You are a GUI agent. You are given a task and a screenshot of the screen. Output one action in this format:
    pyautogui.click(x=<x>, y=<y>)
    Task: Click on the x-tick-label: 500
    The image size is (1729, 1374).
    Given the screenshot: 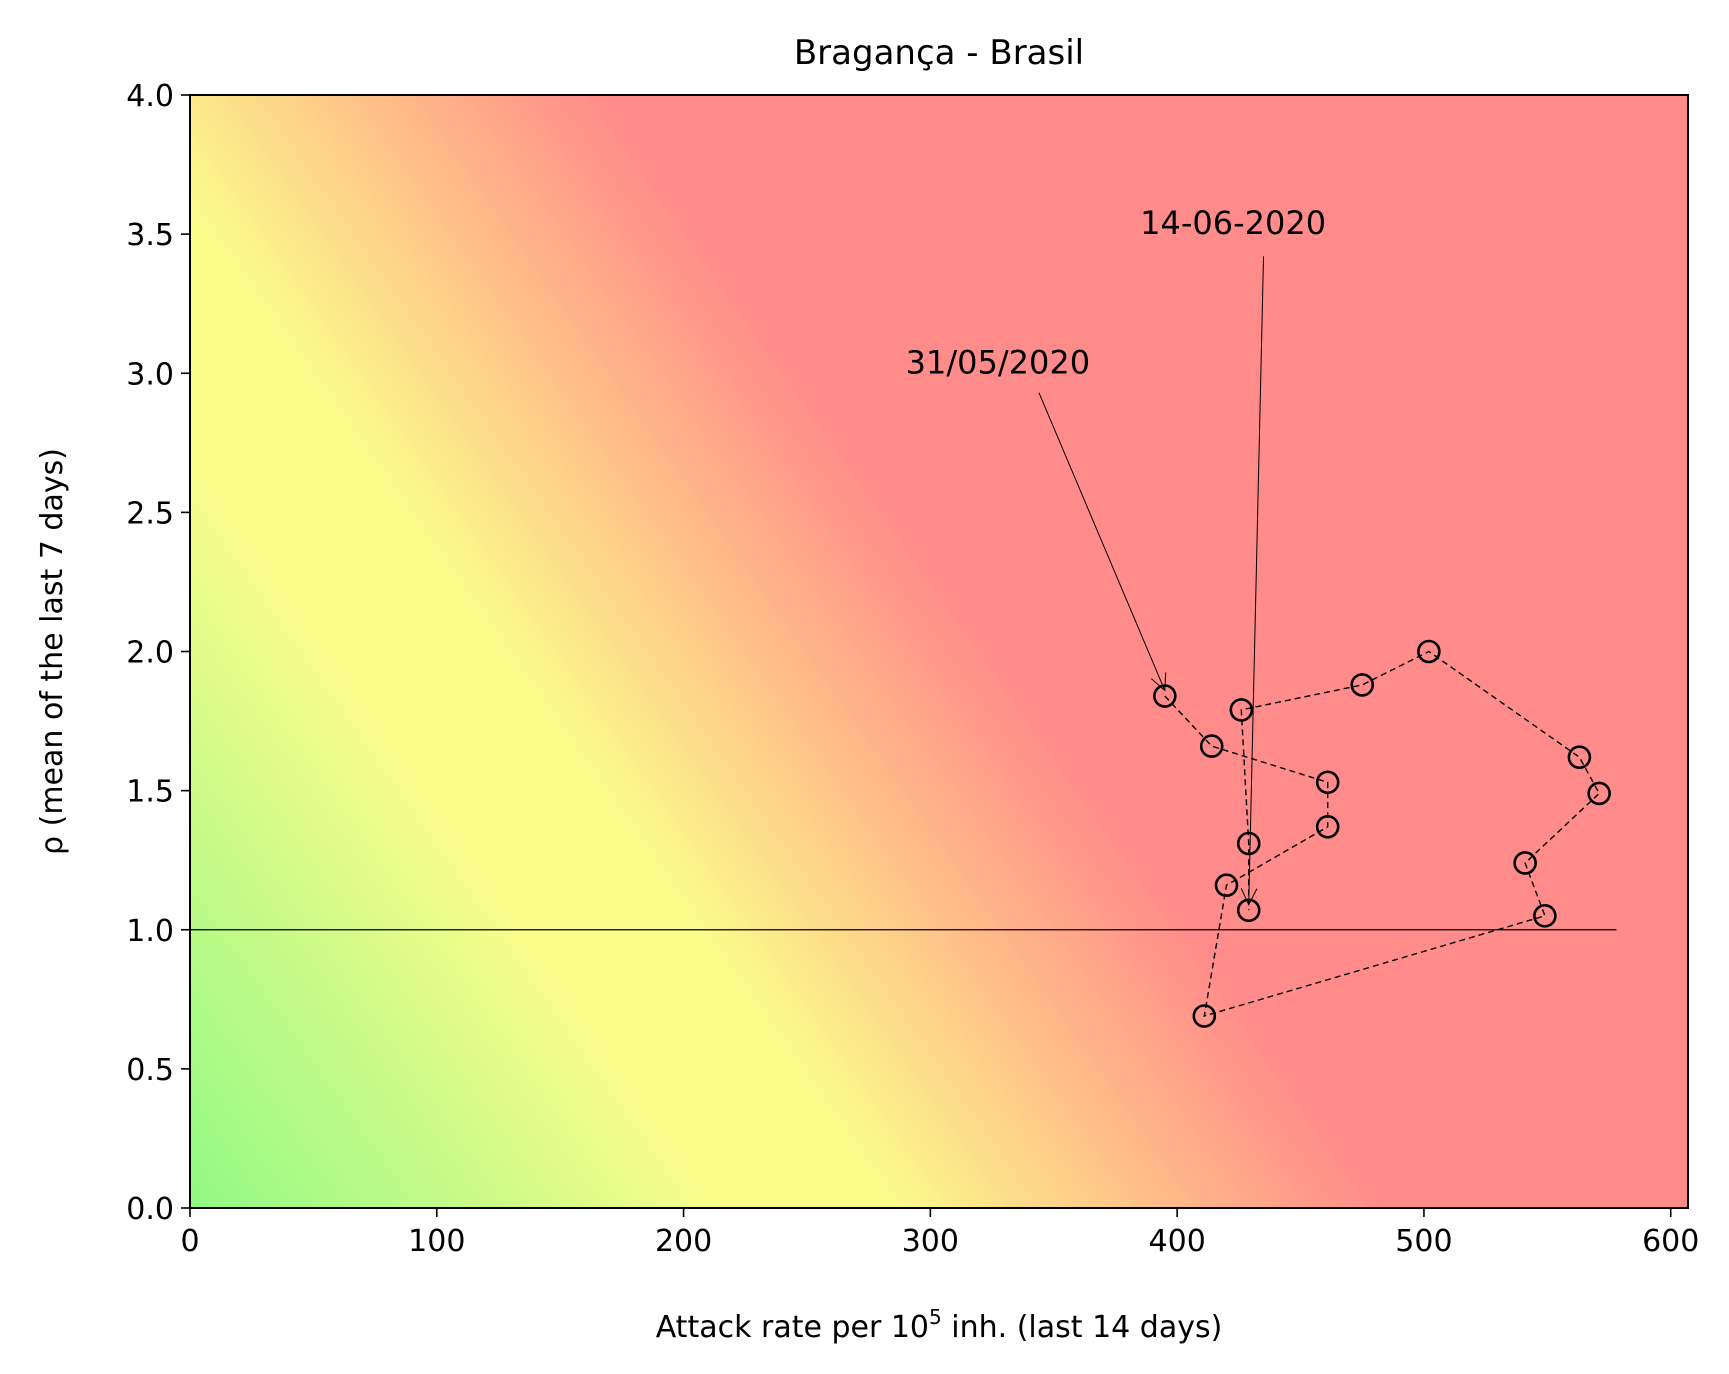 What is the action you would take?
    pyautogui.click(x=1423, y=1241)
    